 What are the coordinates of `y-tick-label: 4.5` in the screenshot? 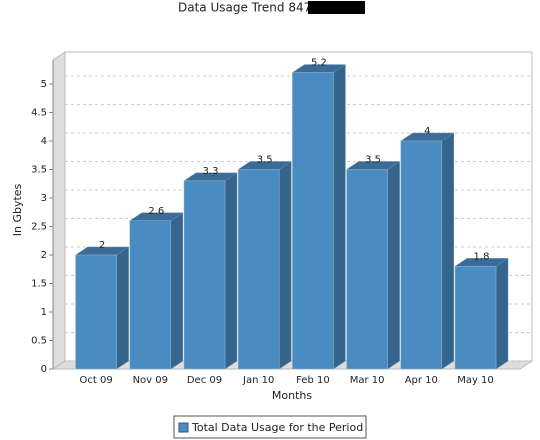 It's located at (39, 113).